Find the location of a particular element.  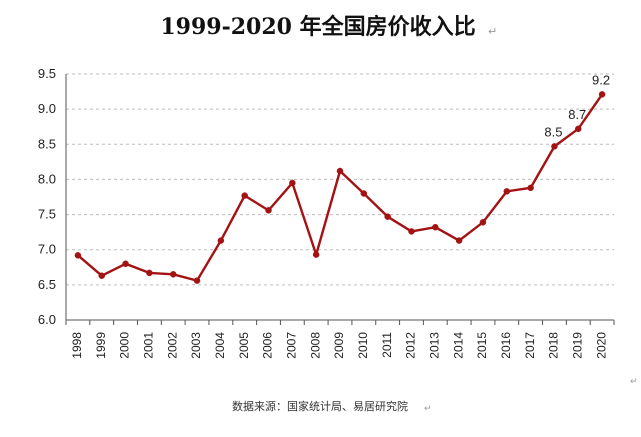

x-tick-label: 2013 is located at coordinates (434, 345).